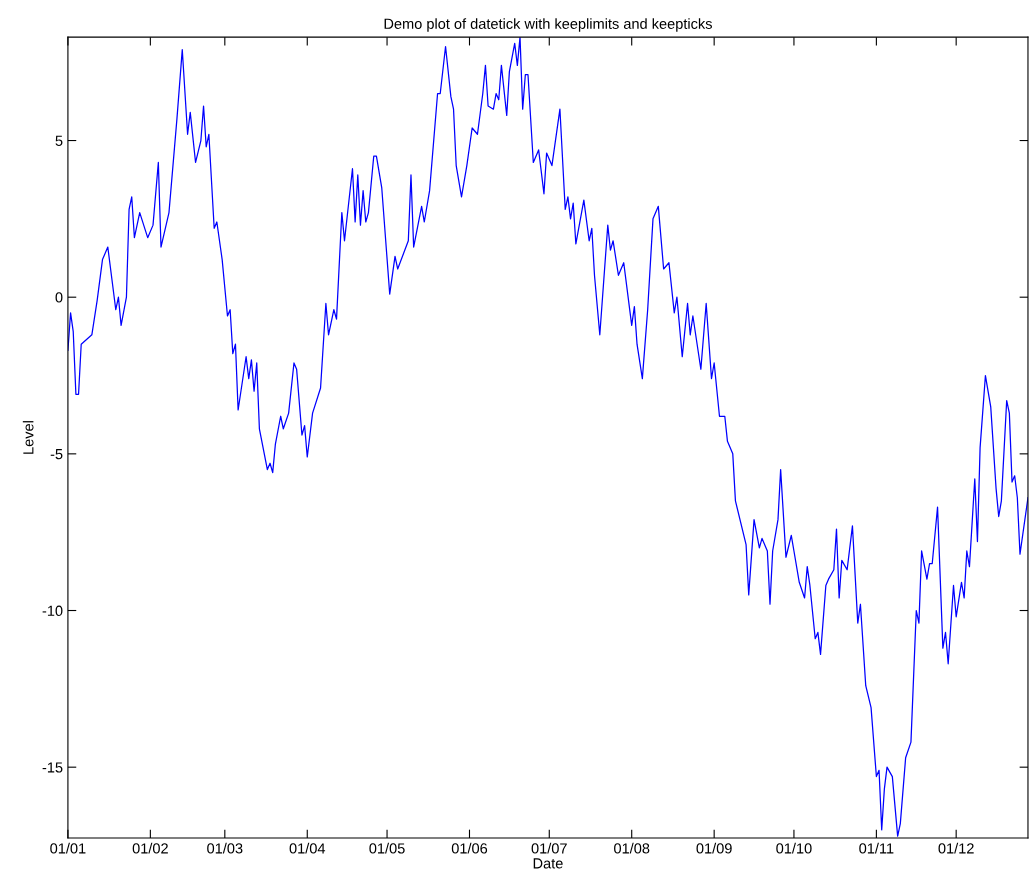 The width and height of the screenshot is (1029, 882). I want to click on x-tick-label: 01/12, so click(956, 848).